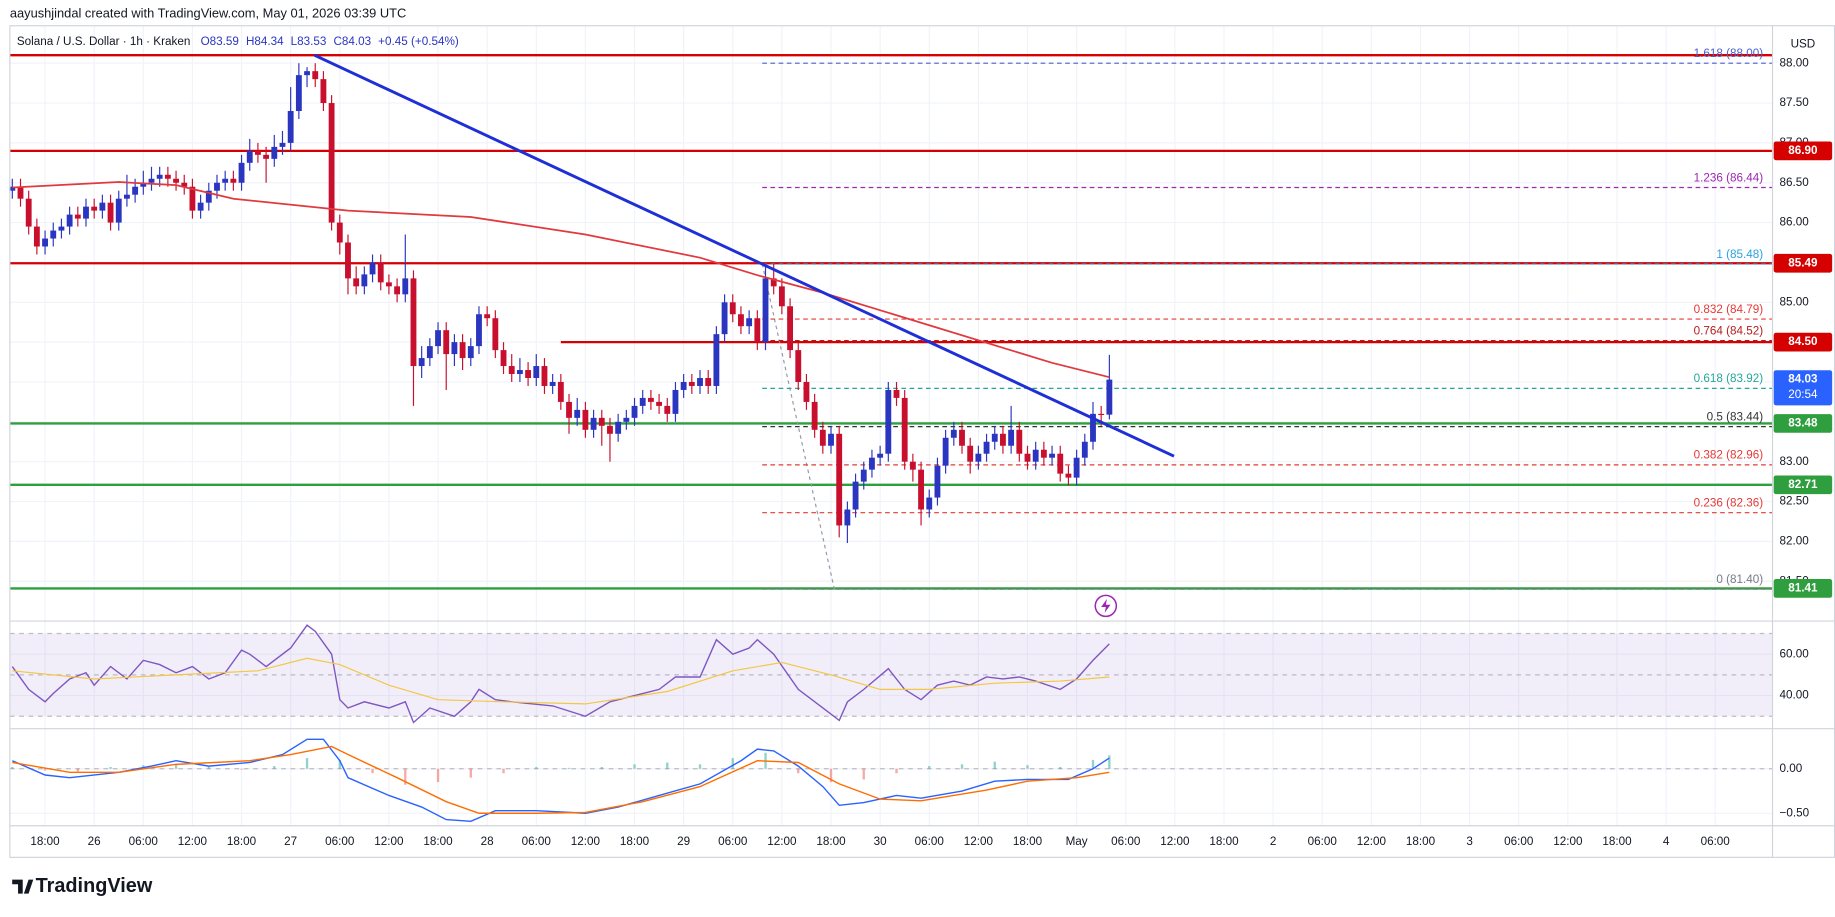 The width and height of the screenshot is (1835, 917). What do you see at coordinates (1795, 301) in the screenshot?
I see `y-tick-label: 85.00` at bounding box center [1795, 301].